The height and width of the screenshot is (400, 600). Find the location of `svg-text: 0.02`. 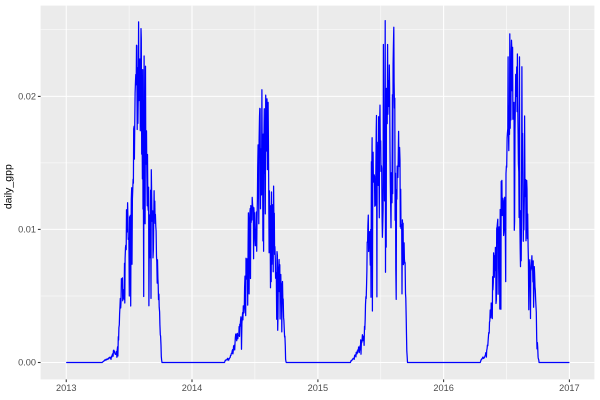

svg-text: 0.02 is located at coordinates (27, 97).